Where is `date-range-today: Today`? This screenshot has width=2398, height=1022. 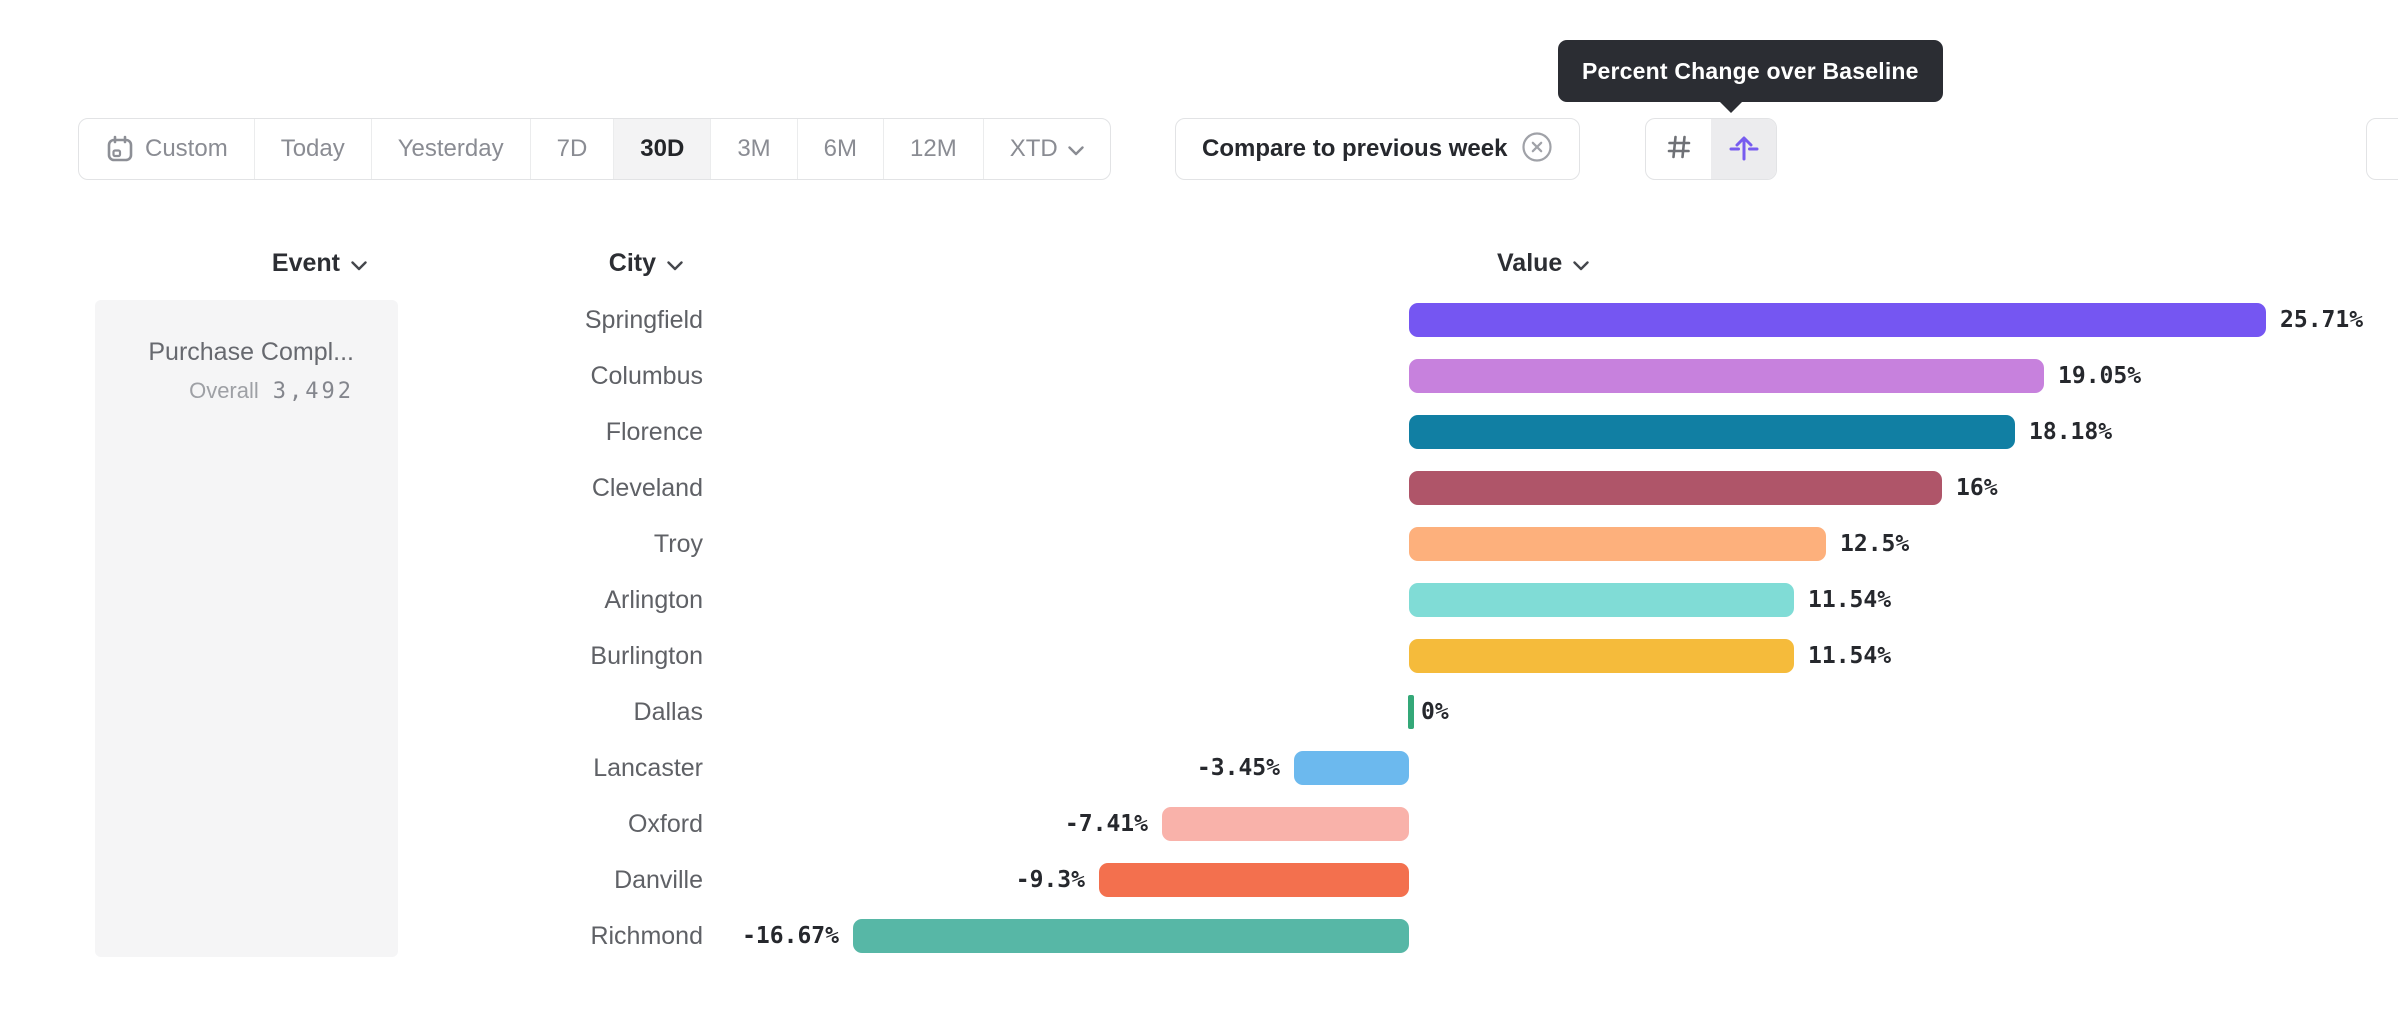 date-range-today: Today is located at coordinates (313, 149).